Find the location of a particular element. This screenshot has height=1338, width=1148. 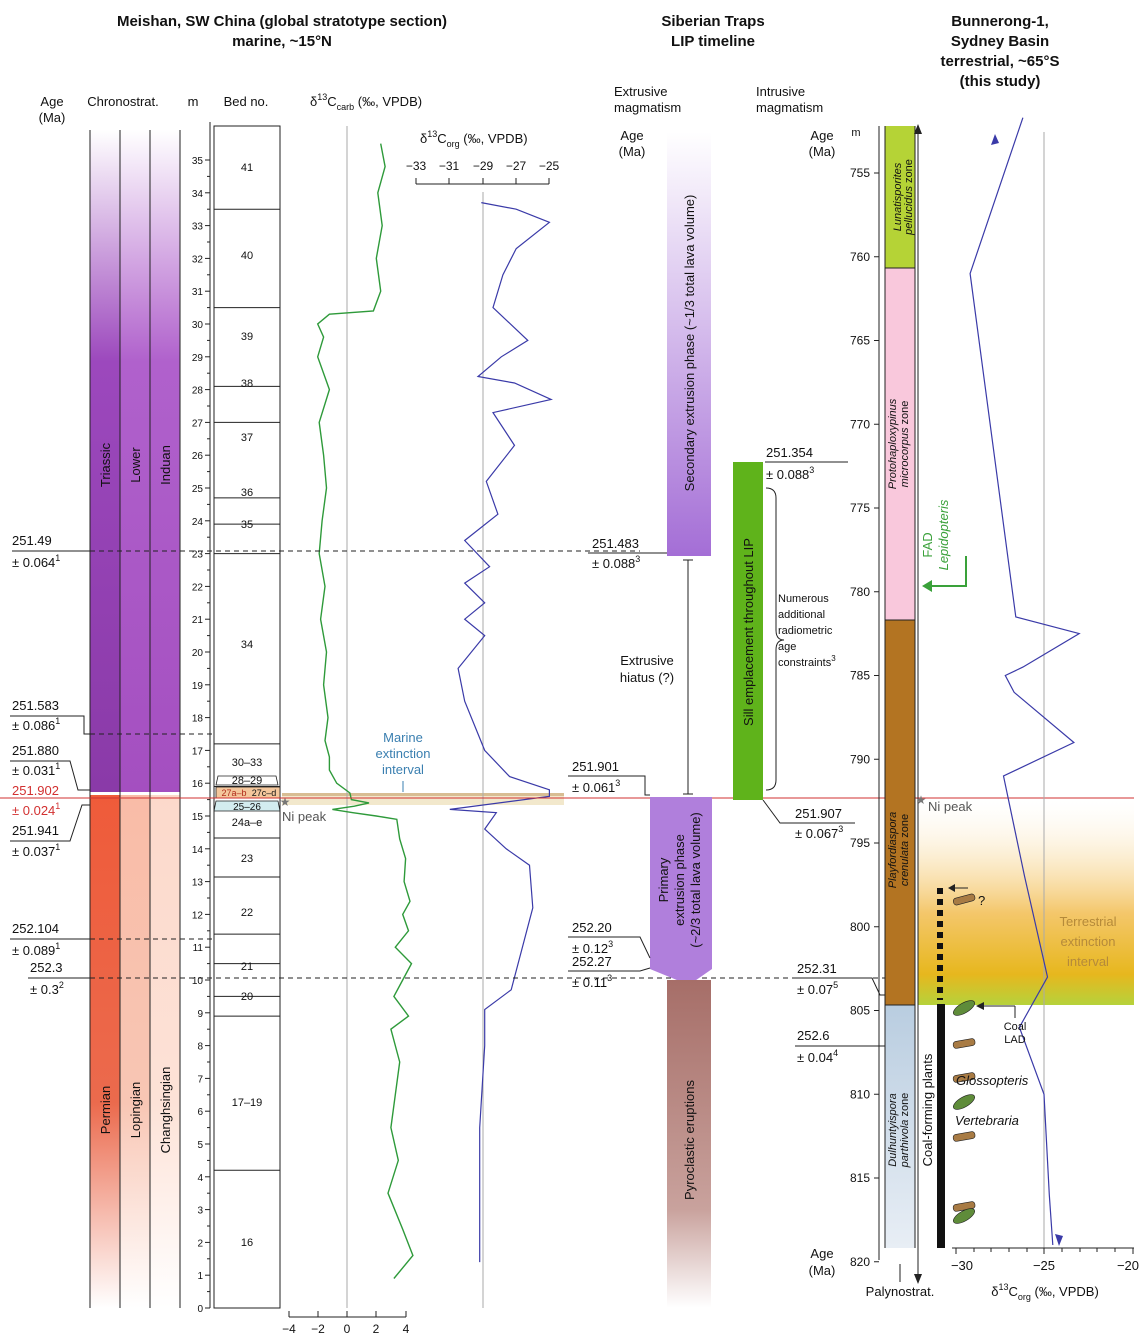

glossopteris-icon is located at coordinates (964, 1008).